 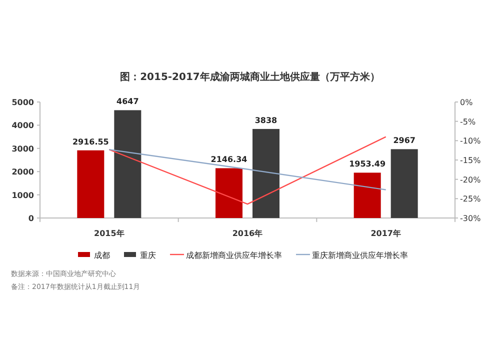 I want to click on y-tick-label: 5000, so click(x=23, y=102).